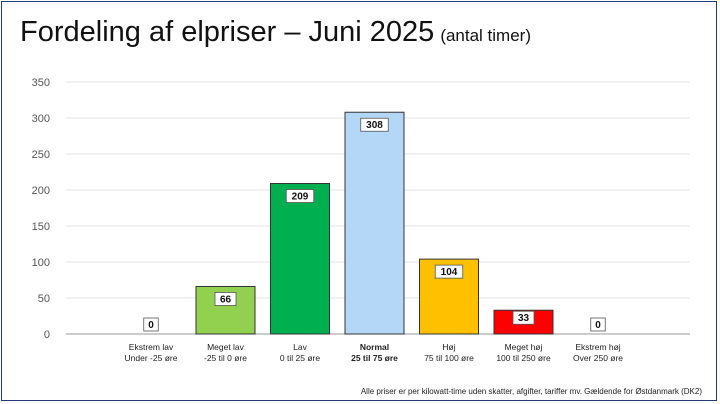 The image size is (720, 404). Describe the element at coordinates (41, 83) in the screenshot. I see `y-tick-label: 350` at that location.